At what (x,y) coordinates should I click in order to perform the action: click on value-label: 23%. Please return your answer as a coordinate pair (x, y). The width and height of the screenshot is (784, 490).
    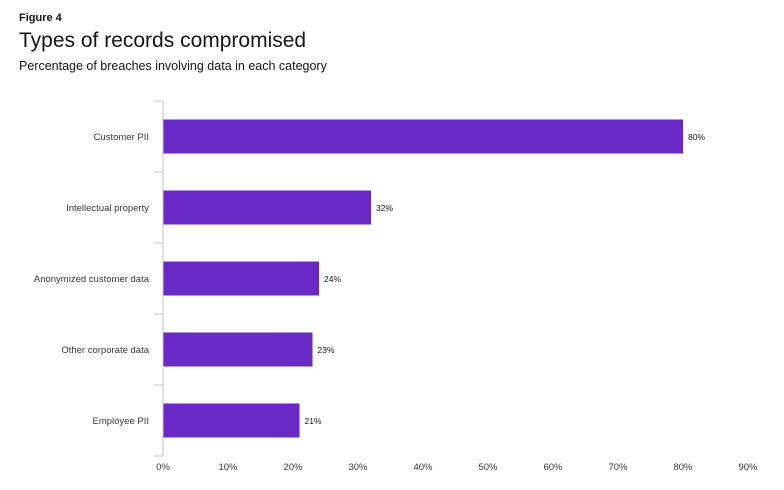
    Looking at the image, I should click on (326, 350).